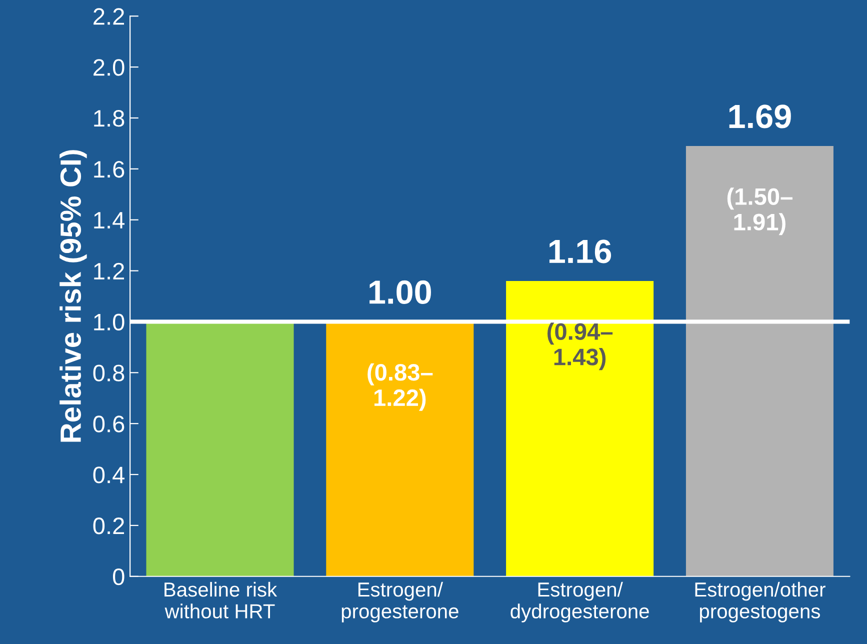  What do you see at coordinates (109, 271) in the screenshot?
I see `y-tick-label: 1.2` at bounding box center [109, 271].